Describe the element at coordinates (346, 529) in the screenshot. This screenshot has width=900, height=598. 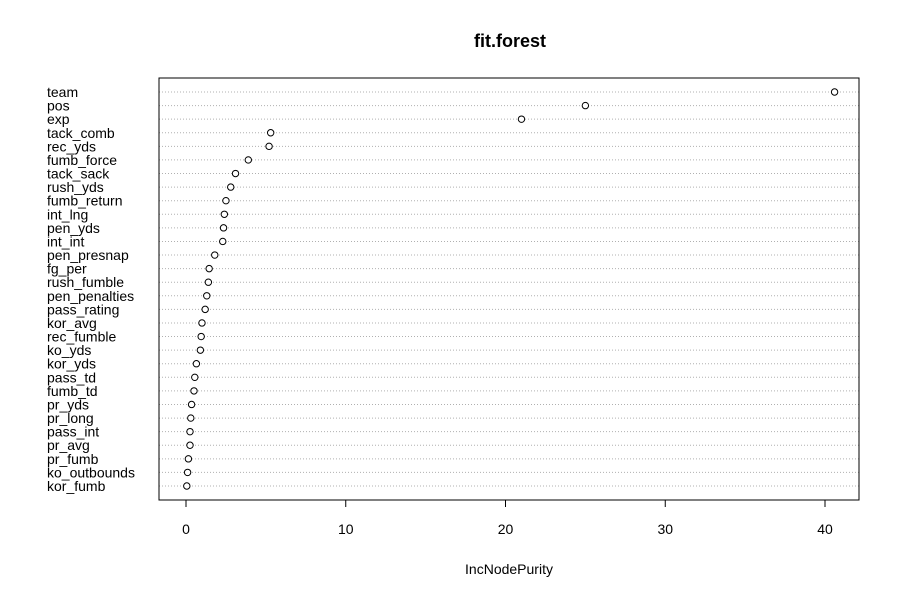
I see `x-tick-label: 10` at that location.